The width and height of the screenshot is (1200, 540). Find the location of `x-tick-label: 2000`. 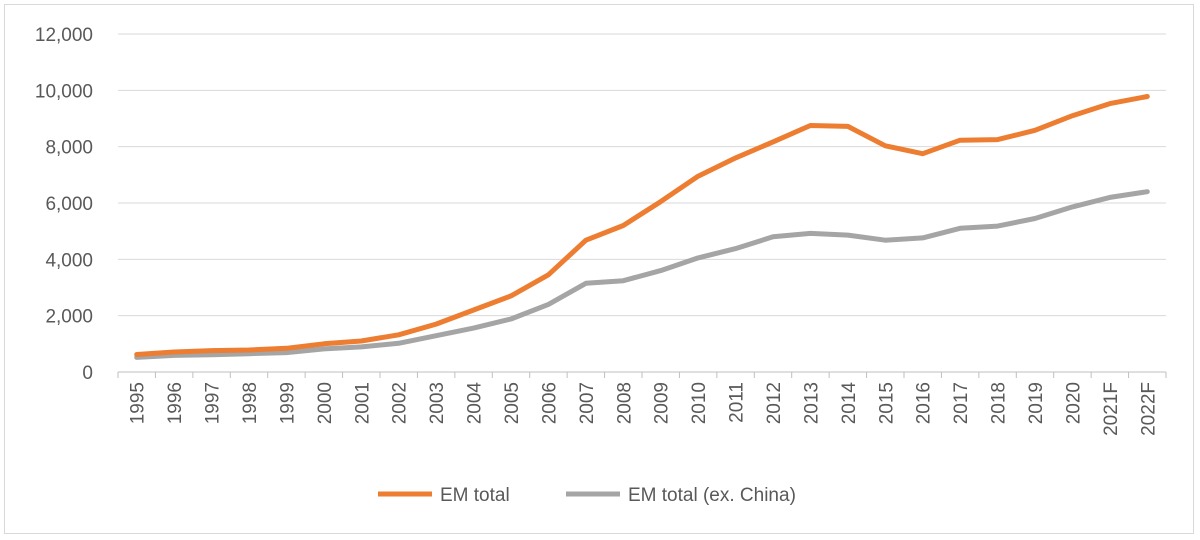

x-tick-label: 2000 is located at coordinates (325, 403).